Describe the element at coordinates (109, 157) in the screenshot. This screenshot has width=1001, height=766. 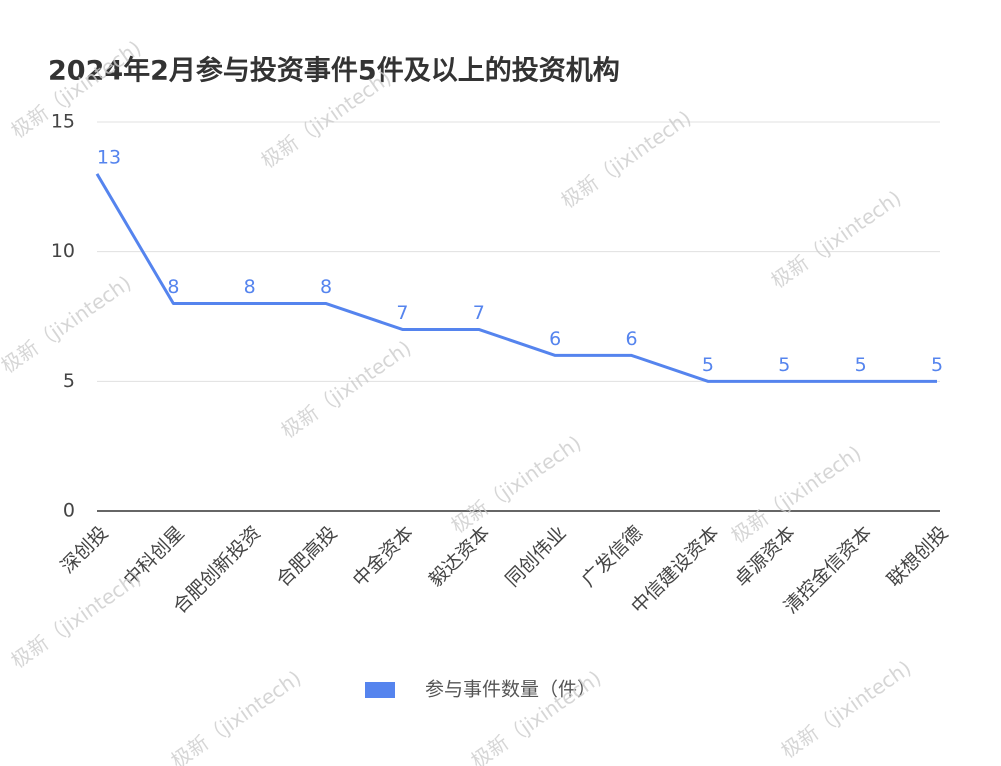
I see `data-label: 13` at that location.